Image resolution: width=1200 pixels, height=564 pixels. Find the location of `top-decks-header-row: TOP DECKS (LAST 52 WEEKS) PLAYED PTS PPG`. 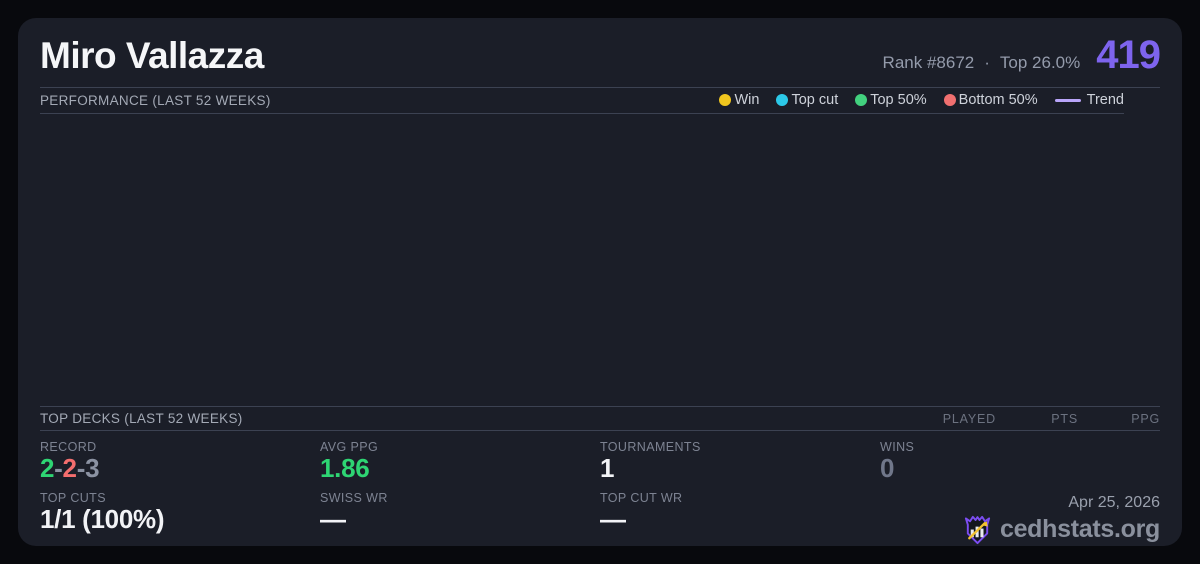

top-decks-header-row: TOP DECKS (LAST 52 WEEKS) PLAYED PTS PPG is located at coordinates (600, 418).